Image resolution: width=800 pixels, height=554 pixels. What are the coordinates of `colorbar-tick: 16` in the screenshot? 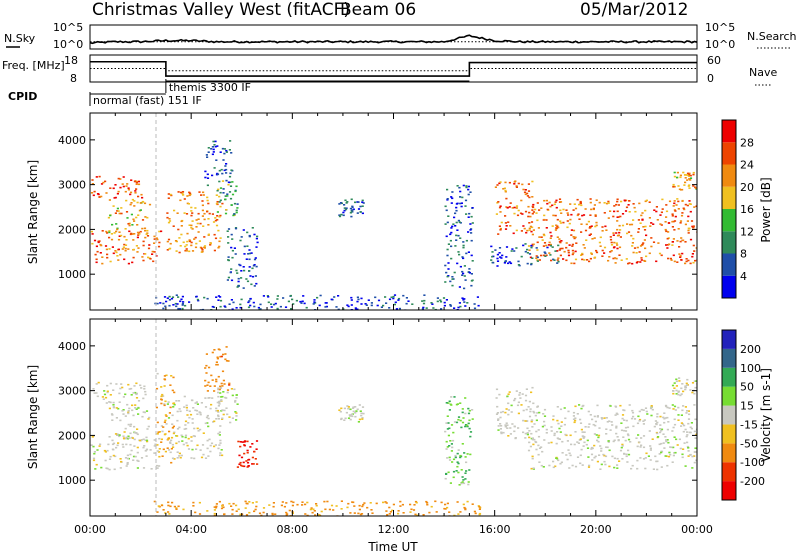 It's located at (747, 209).